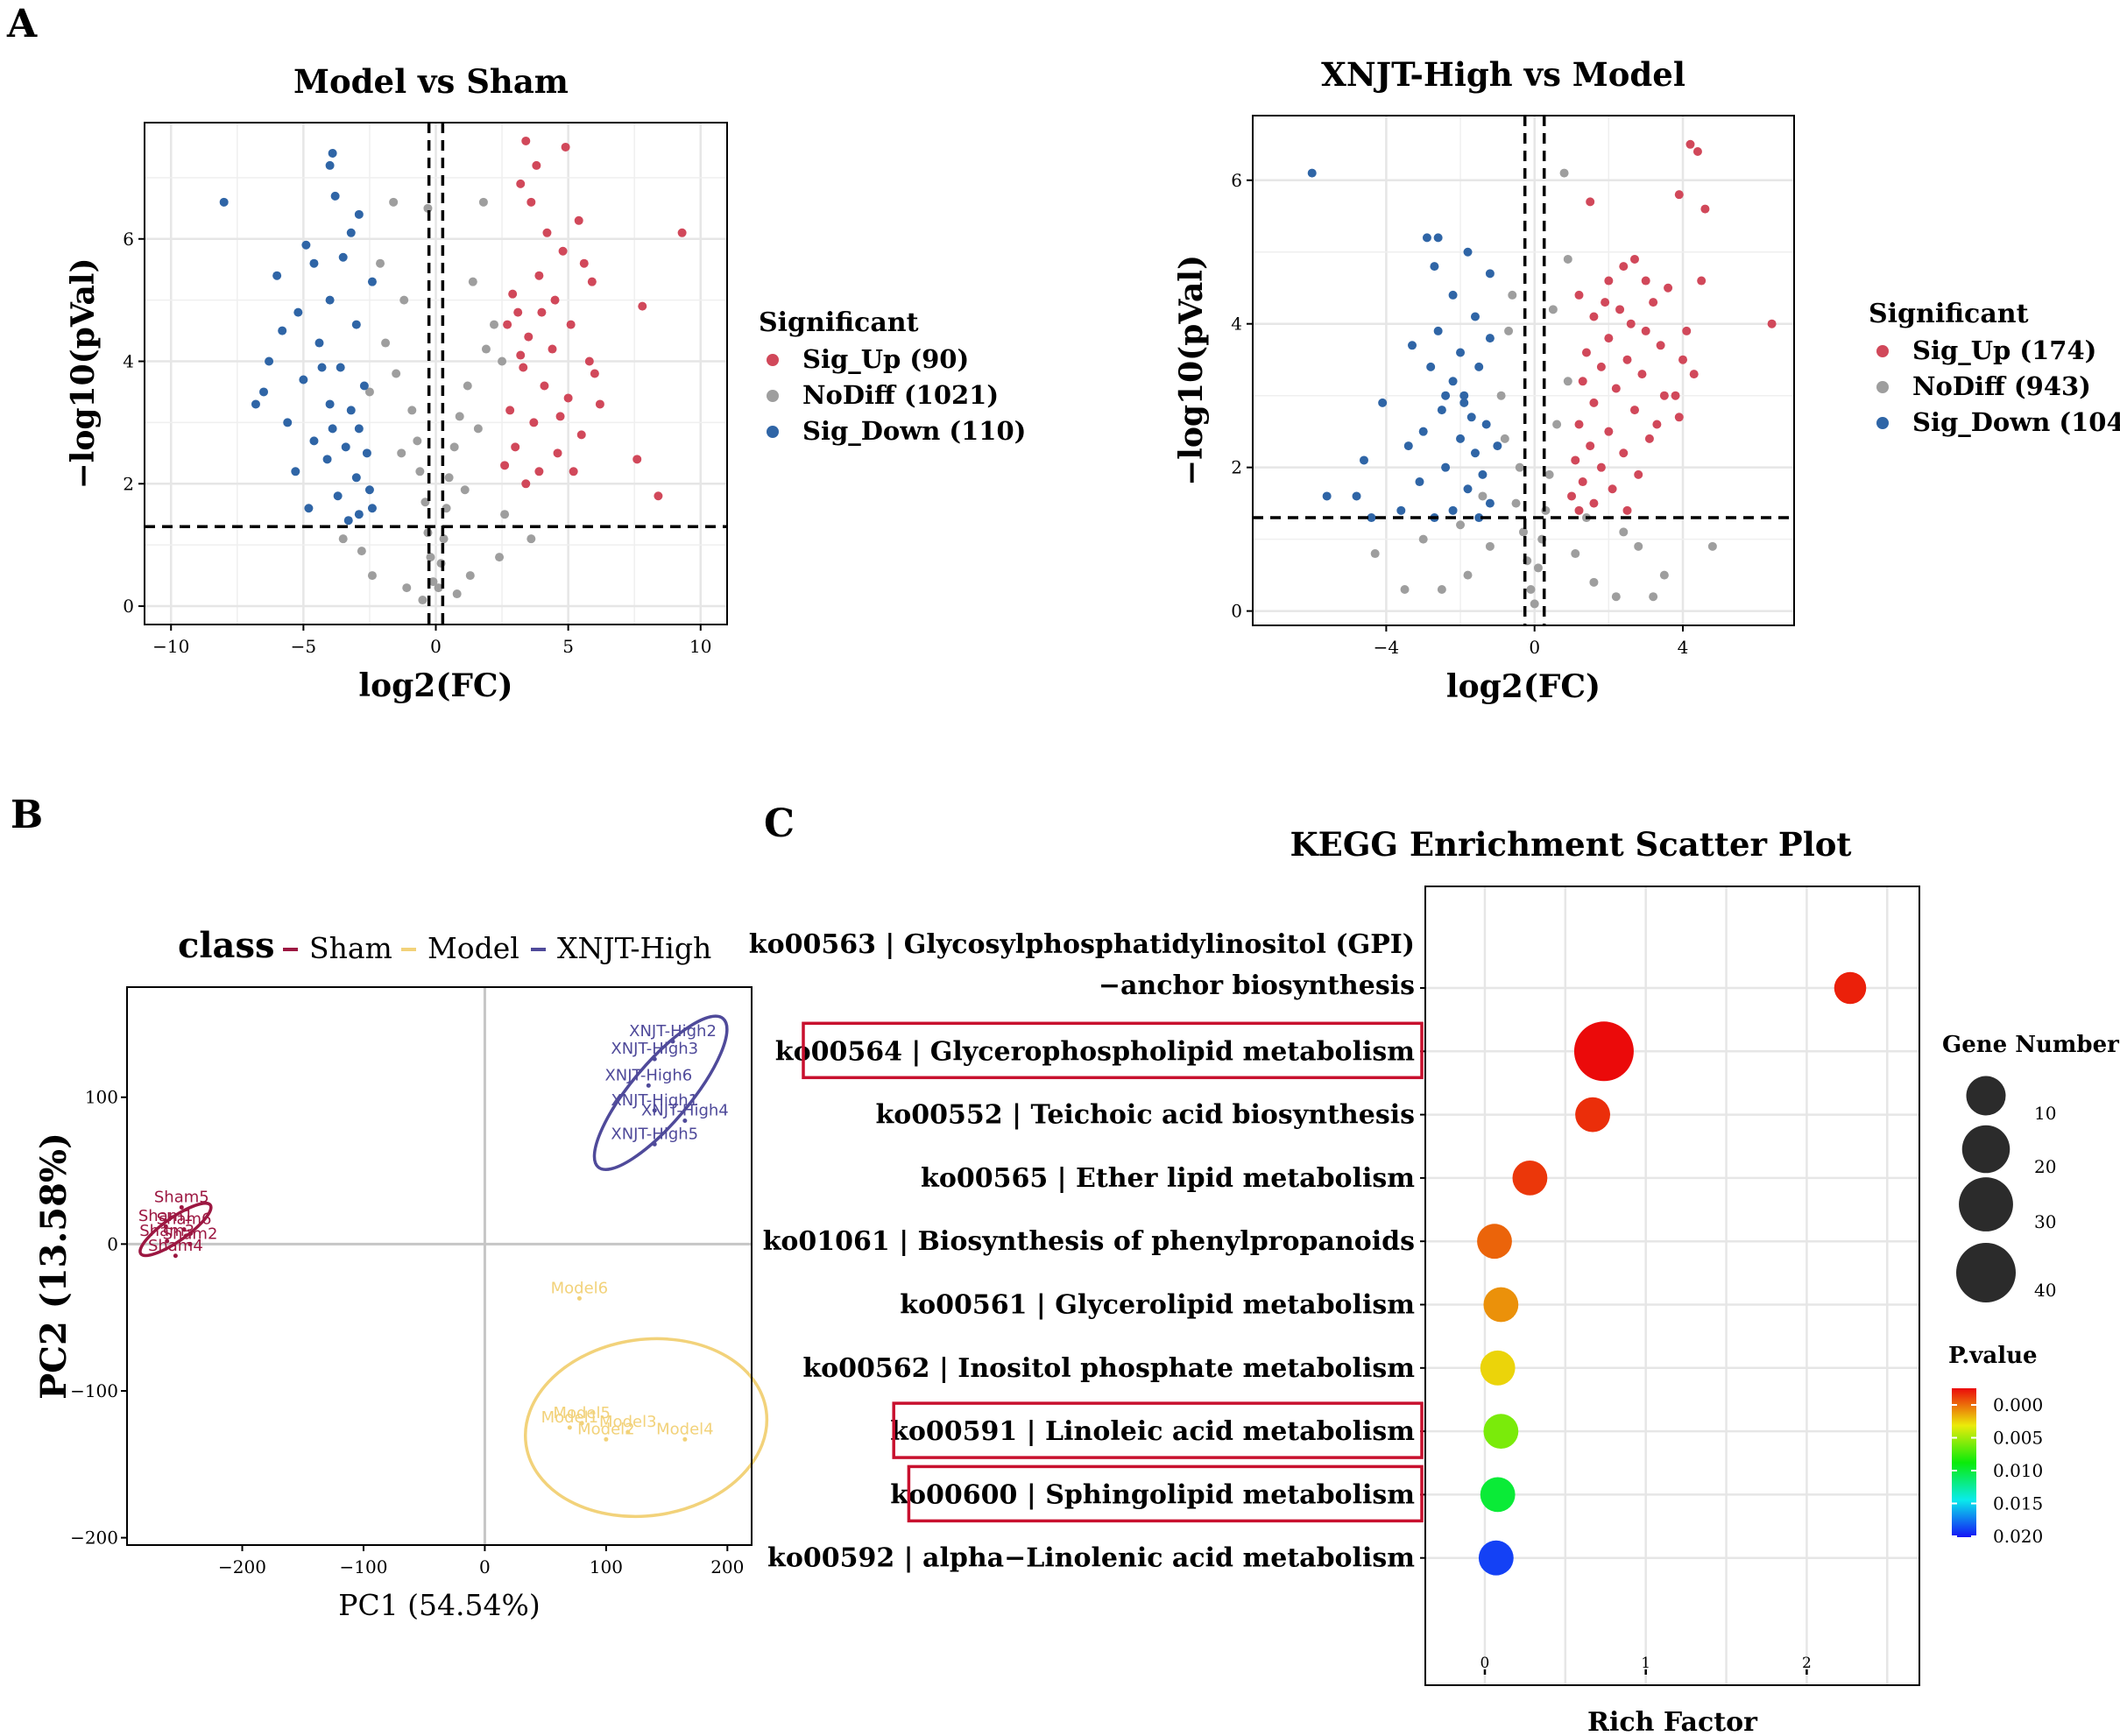  What do you see at coordinates (435, 685) in the screenshot?
I see `x-axis-label: log2(FC)` at bounding box center [435, 685].